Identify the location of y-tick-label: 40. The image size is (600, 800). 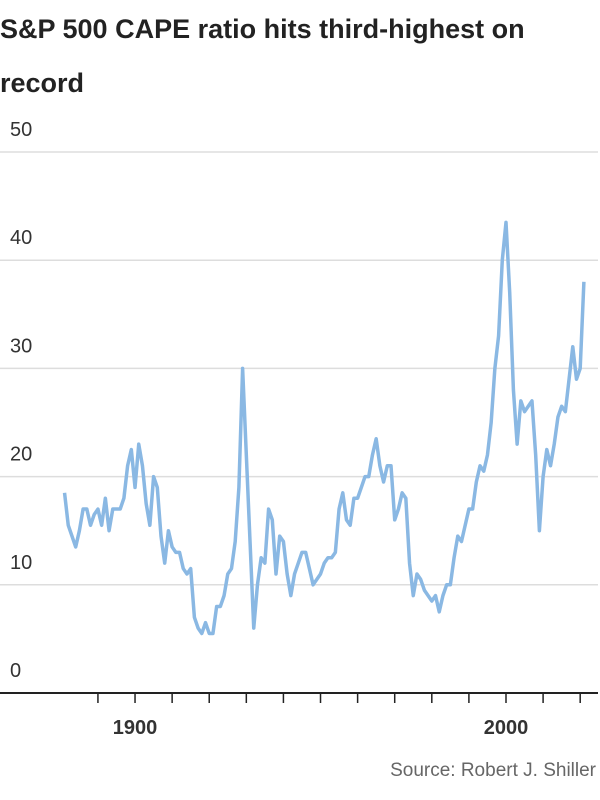
(21, 238).